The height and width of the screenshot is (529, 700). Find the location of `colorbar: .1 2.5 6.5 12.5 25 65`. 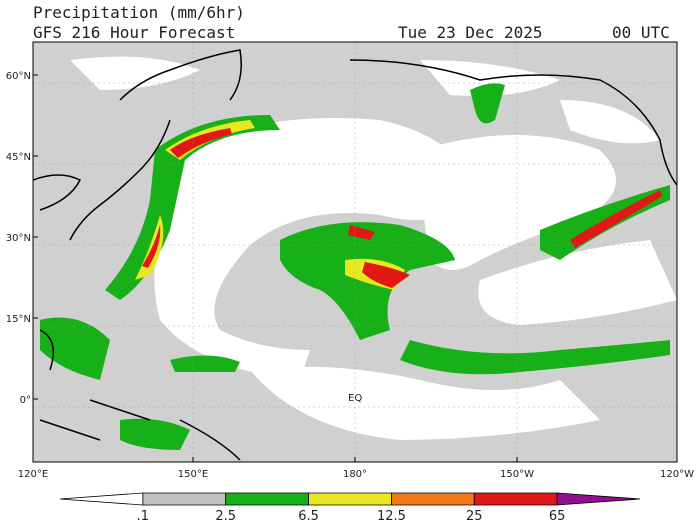

colorbar: .1 2.5 6.5 12.5 25 65 is located at coordinates (350, 508).